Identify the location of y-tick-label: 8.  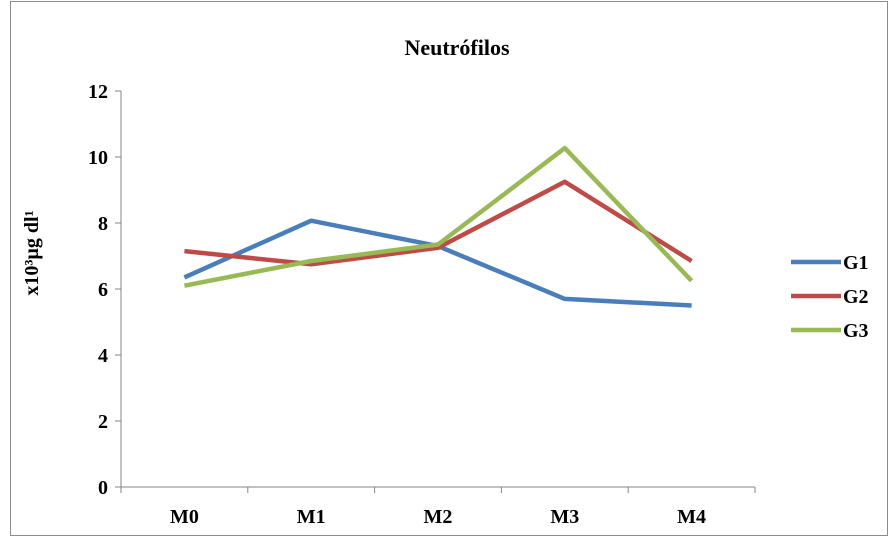
(103, 224).